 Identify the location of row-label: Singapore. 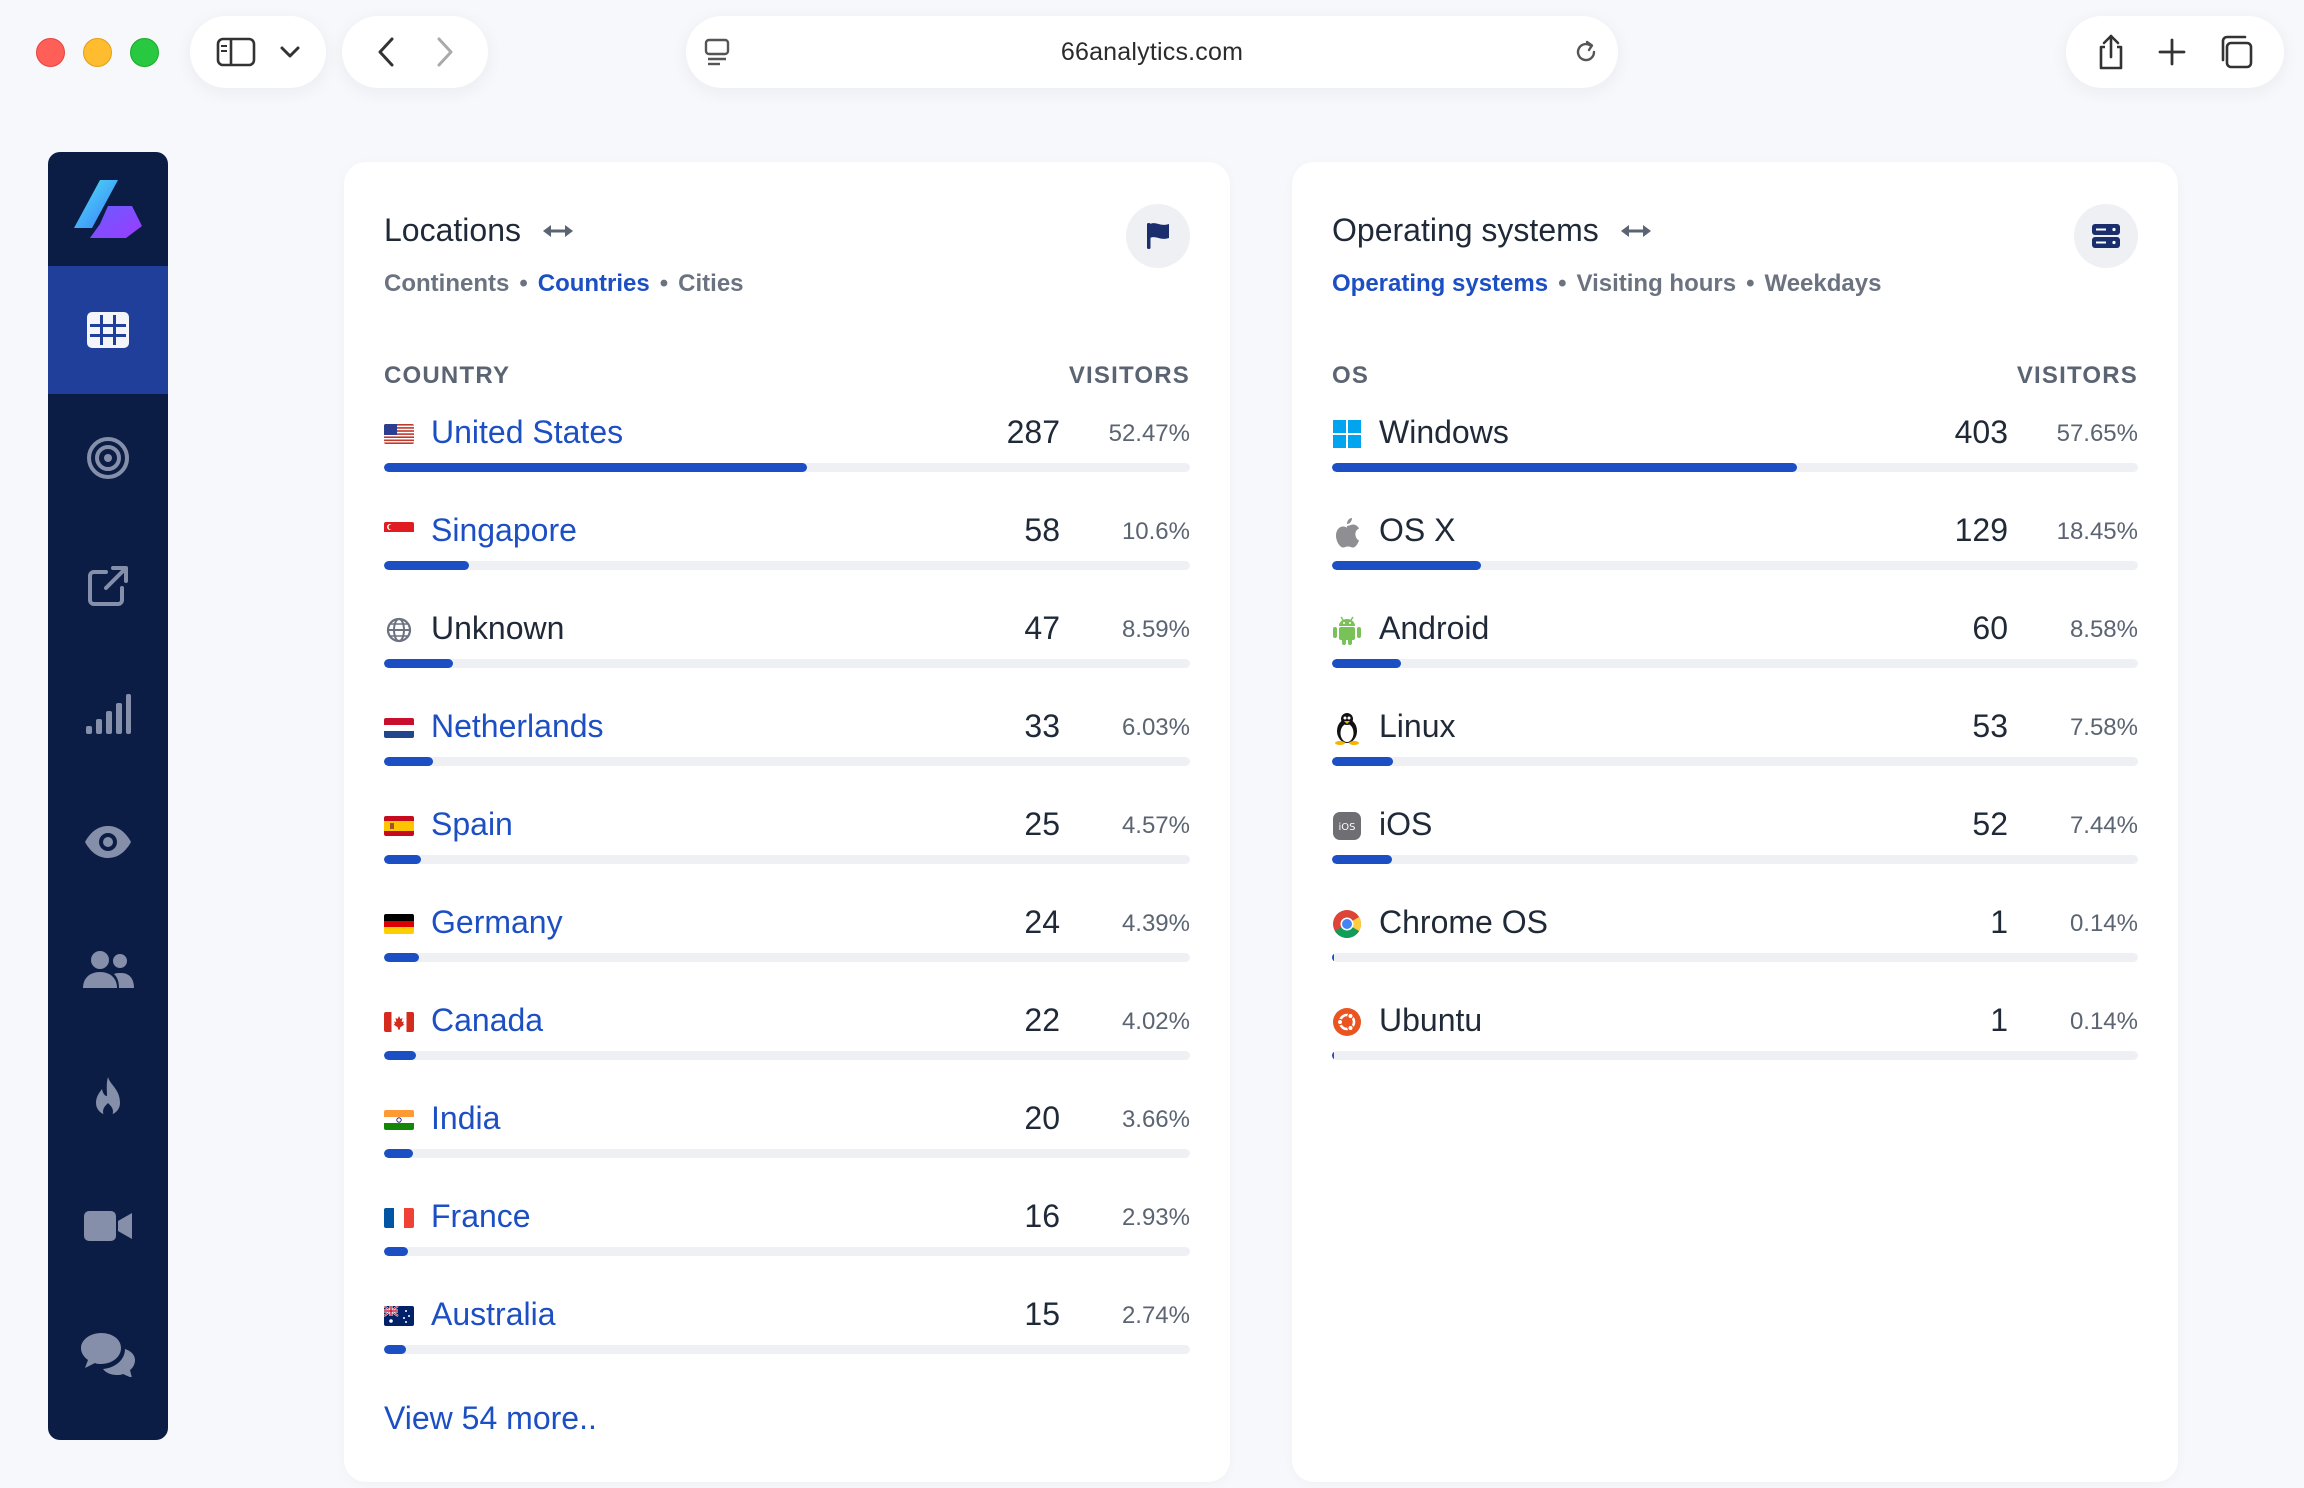
(504, 530).